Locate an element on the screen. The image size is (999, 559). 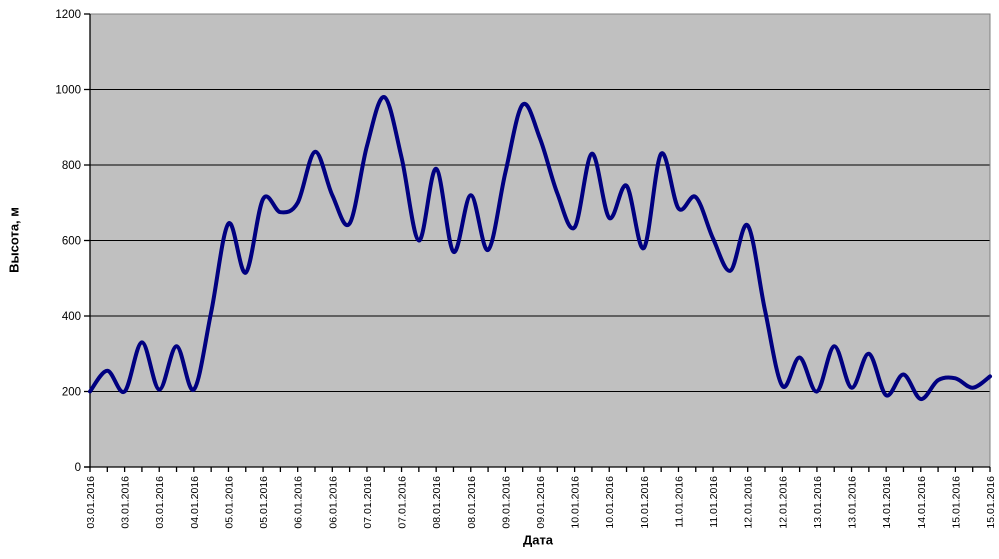
y-tick-label: 1000 is located at coordinates (68, 91).